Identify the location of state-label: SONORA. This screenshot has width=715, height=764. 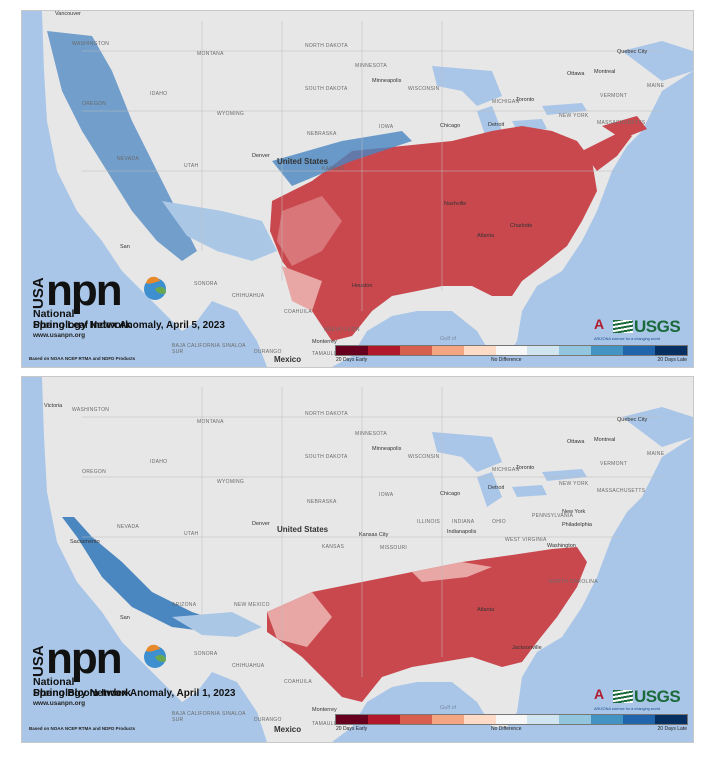
(206, 284).